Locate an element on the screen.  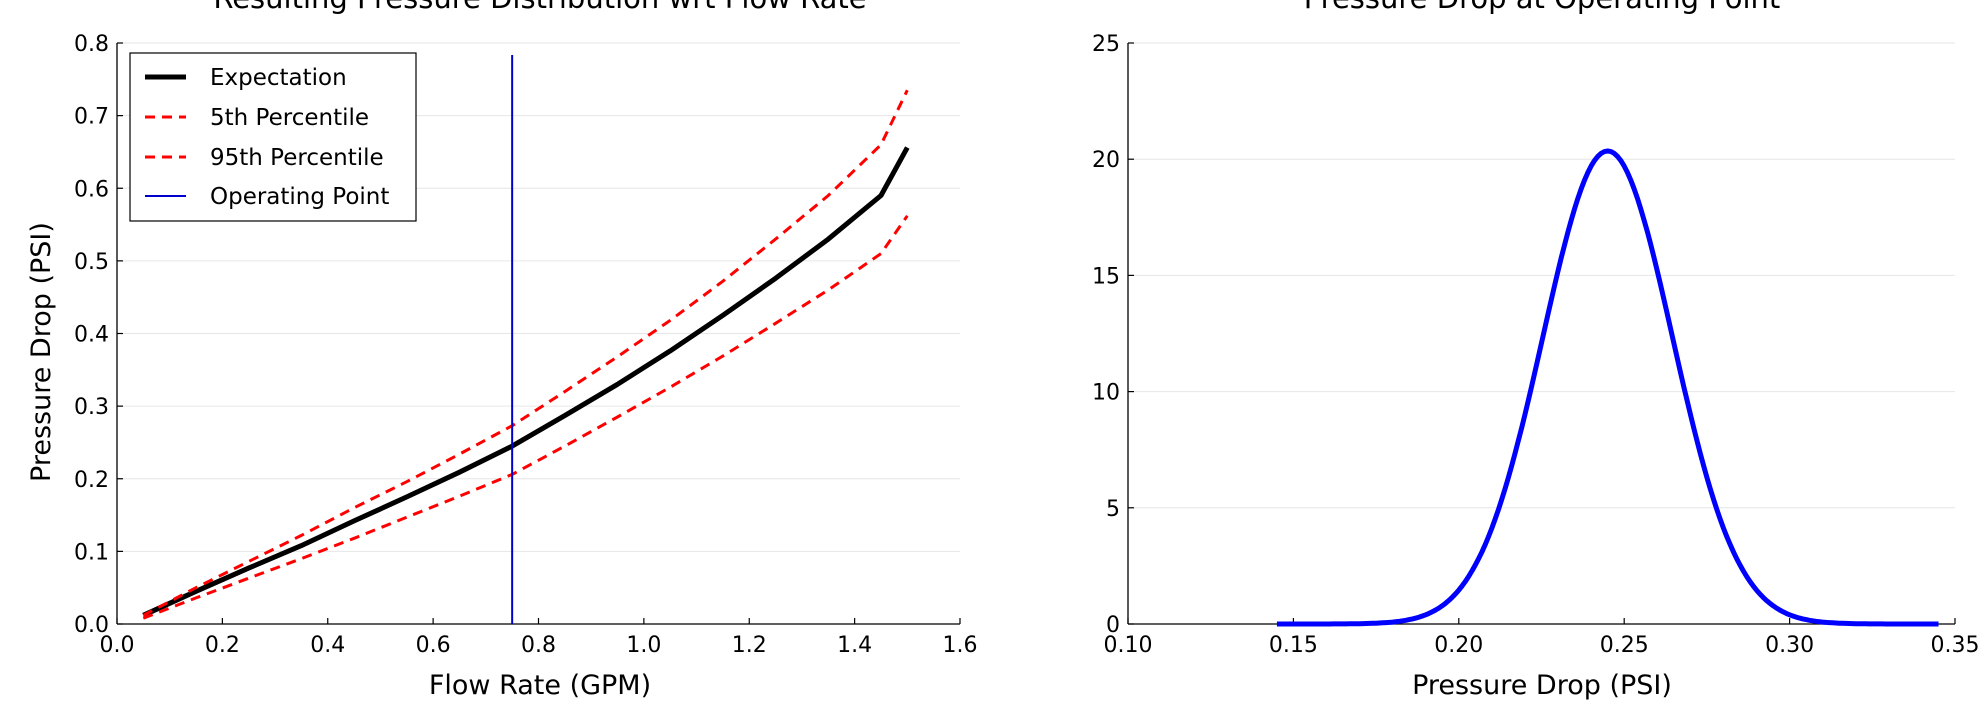
right-y-tick-label: 15 is located at coordinates (1106, 276).